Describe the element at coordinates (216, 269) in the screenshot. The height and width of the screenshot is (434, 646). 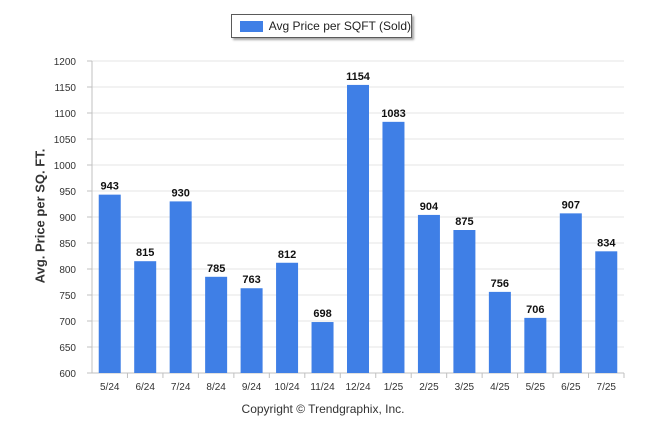
I see `bar-value-label: 785` at that location.